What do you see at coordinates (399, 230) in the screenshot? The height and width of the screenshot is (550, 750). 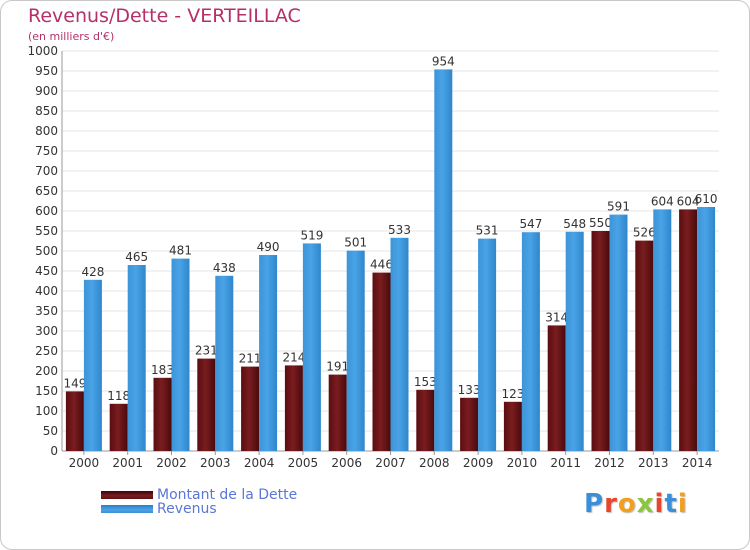 I see `data-label-revenus: 533` at bounding box center [399, 230].